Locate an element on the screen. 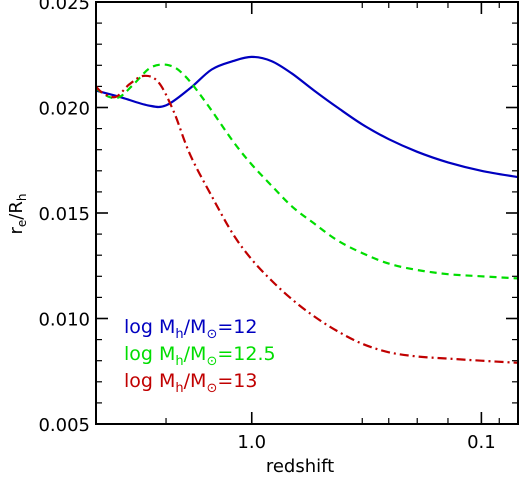  y-tick-label: 0.005 is located at coordinates (64, 425).